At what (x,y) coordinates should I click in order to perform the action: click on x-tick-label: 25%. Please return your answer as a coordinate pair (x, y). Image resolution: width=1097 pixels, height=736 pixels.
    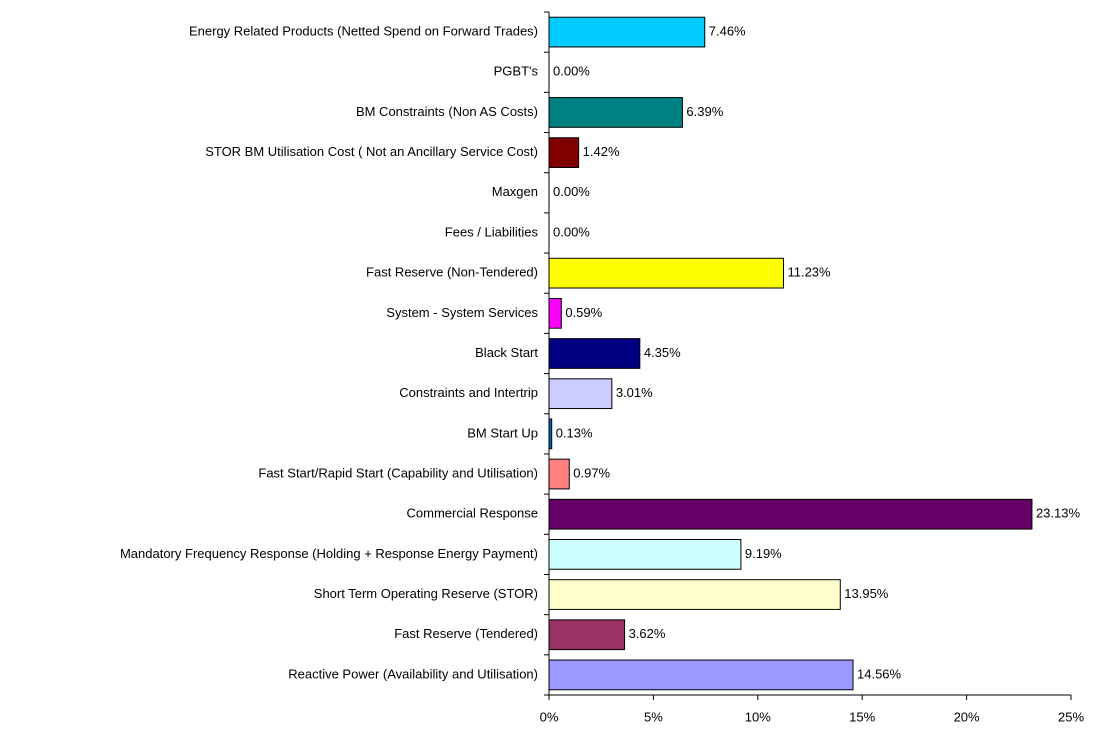
    Looking at the image, I should click on (1071, 716).